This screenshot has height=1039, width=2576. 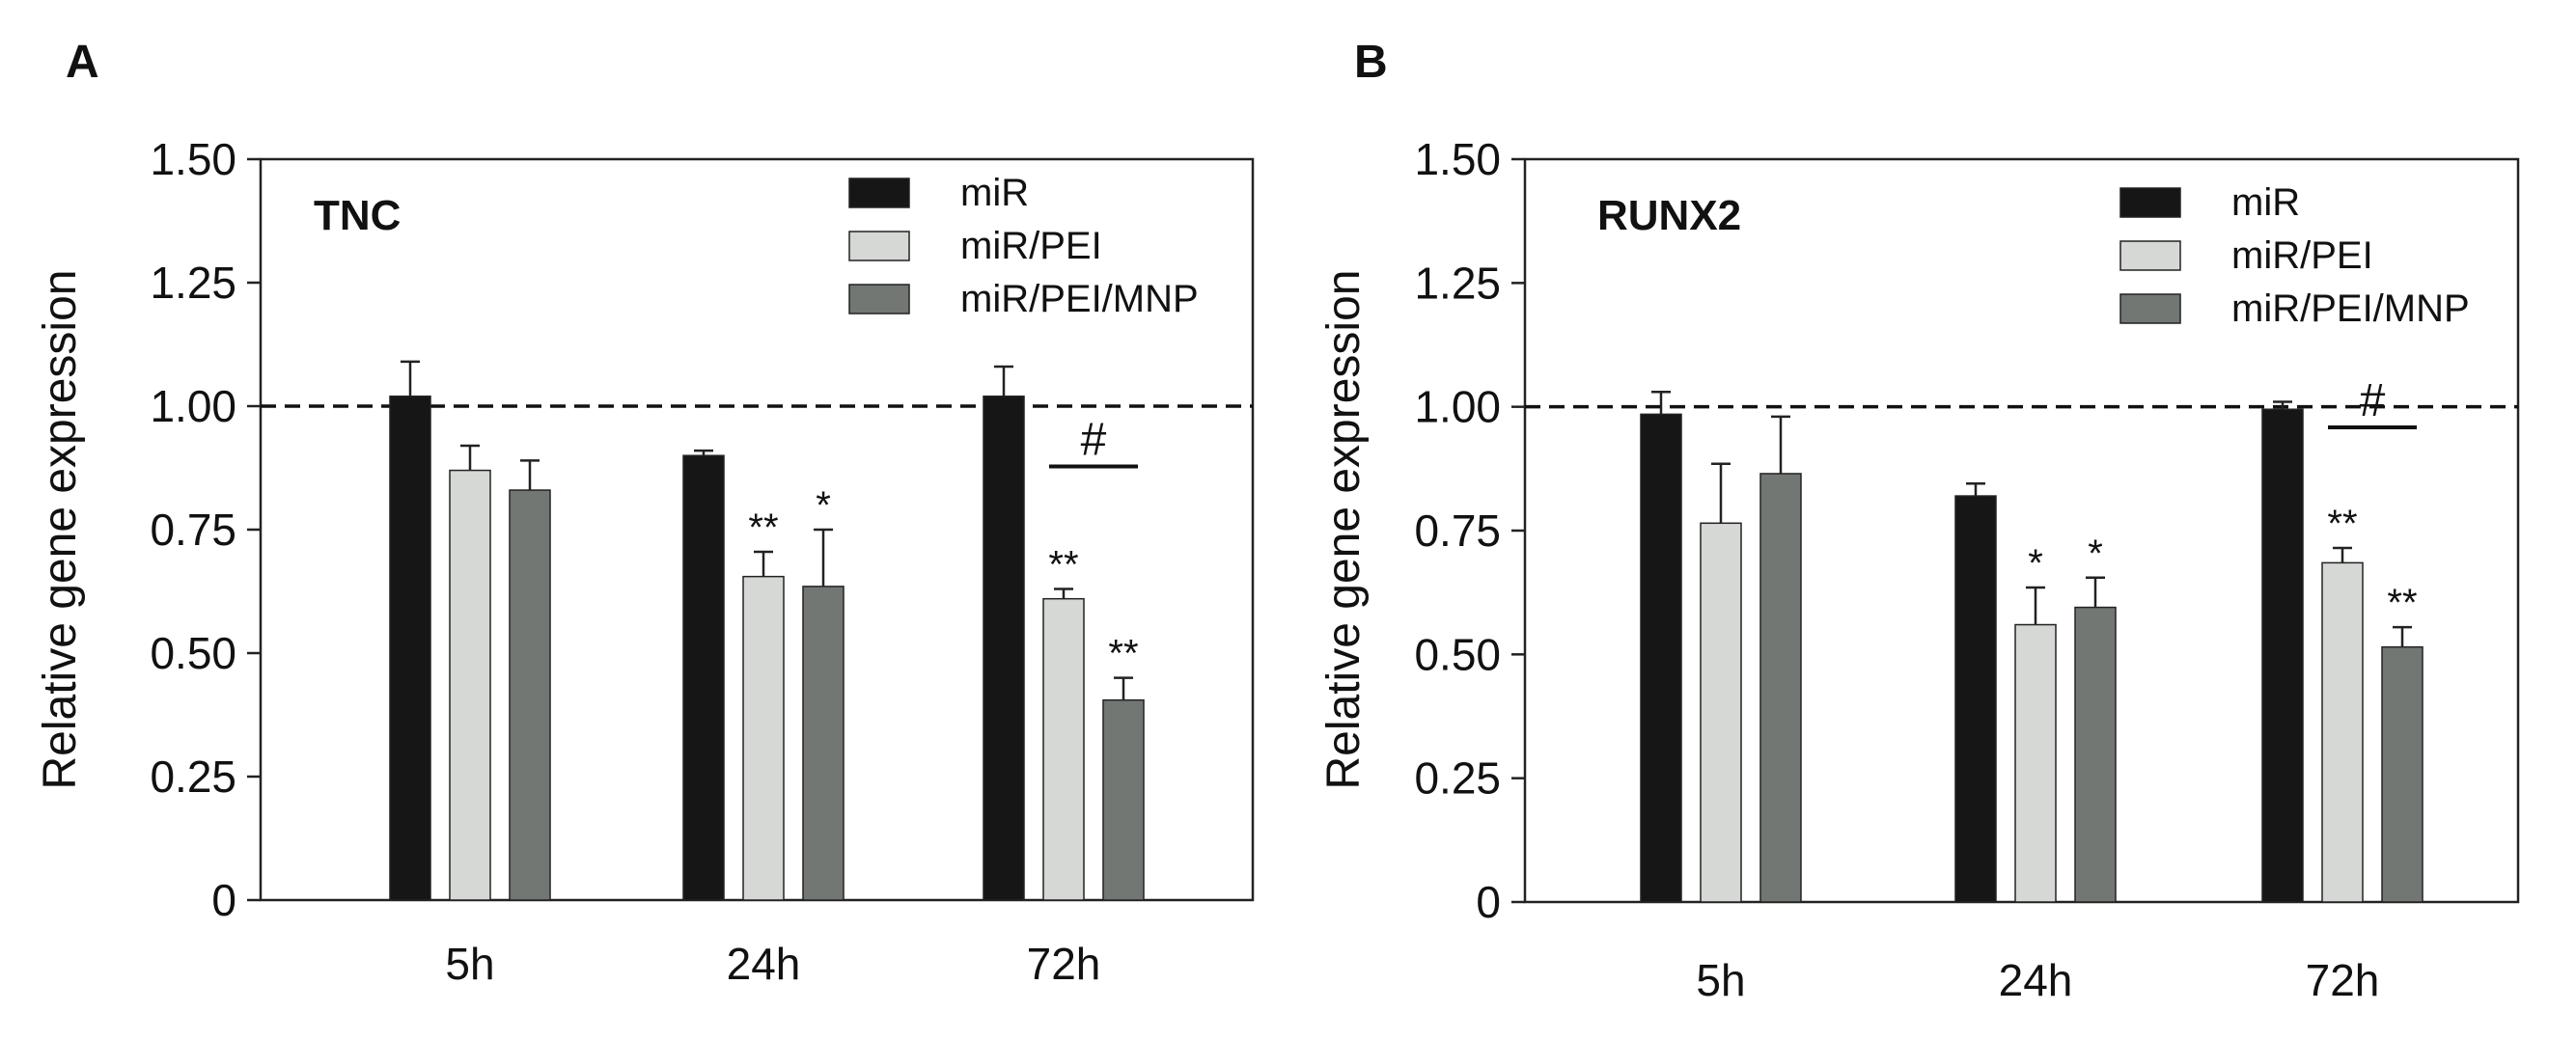 I want to click on gene-title: RUNX2, so click(x=1669, y=216).